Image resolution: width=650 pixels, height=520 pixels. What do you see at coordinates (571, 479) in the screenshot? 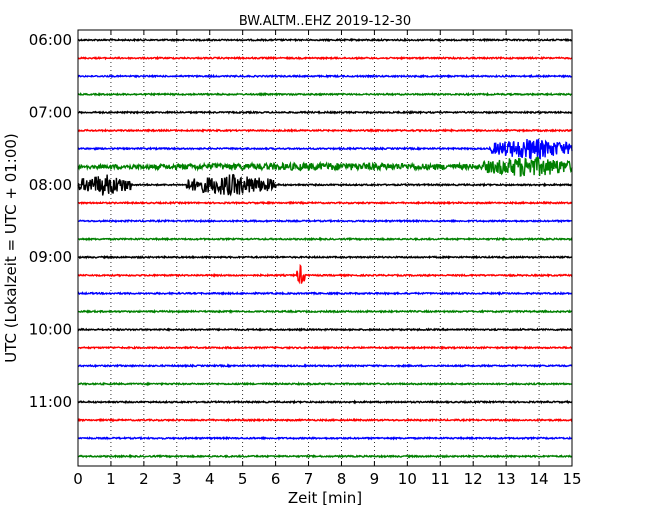
I see `x-tick-label: 15` at bounding box center [571, 479].